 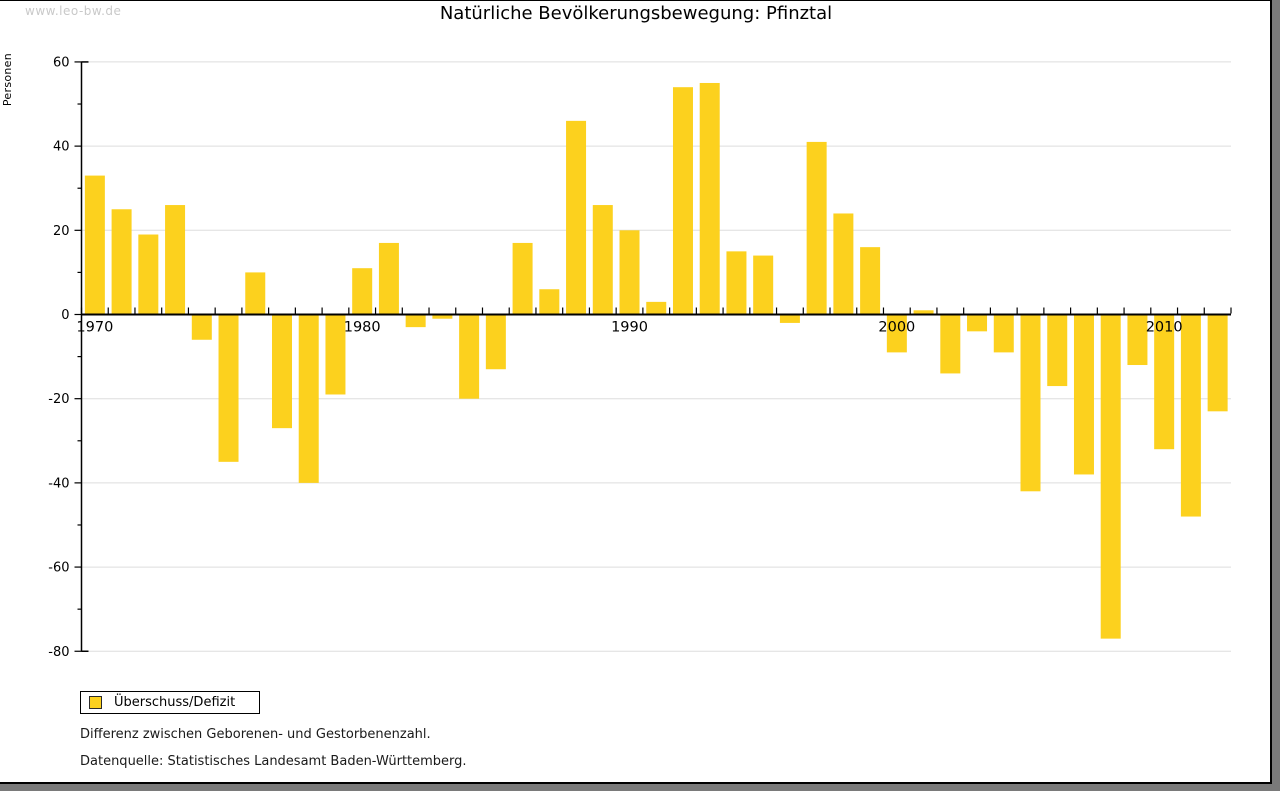 I want to click on bar-1980, so click(x=362, y=291).